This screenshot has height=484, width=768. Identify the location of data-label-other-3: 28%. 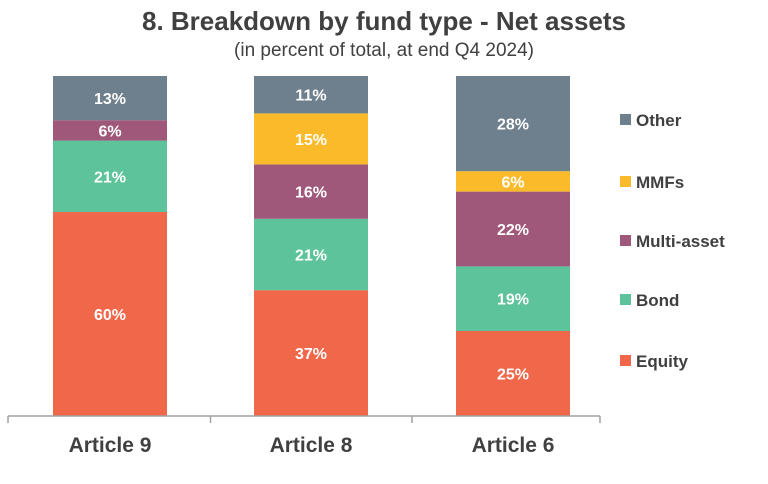
(513, 125).